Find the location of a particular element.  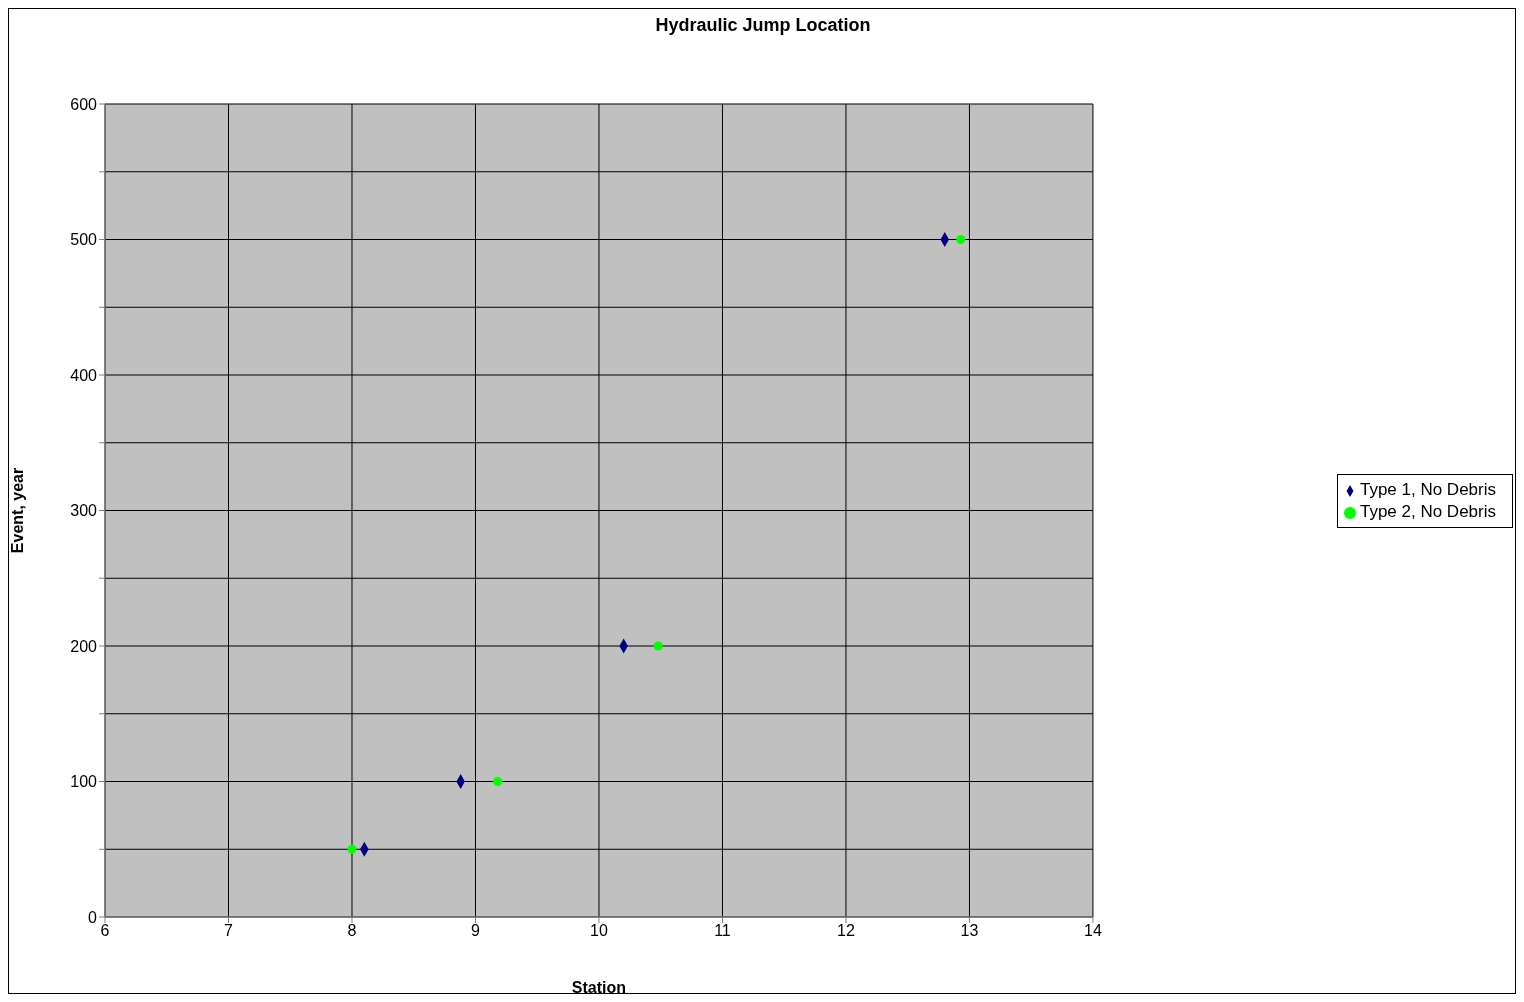

y-tick-label: 200 is located at coordinates (84, 646).